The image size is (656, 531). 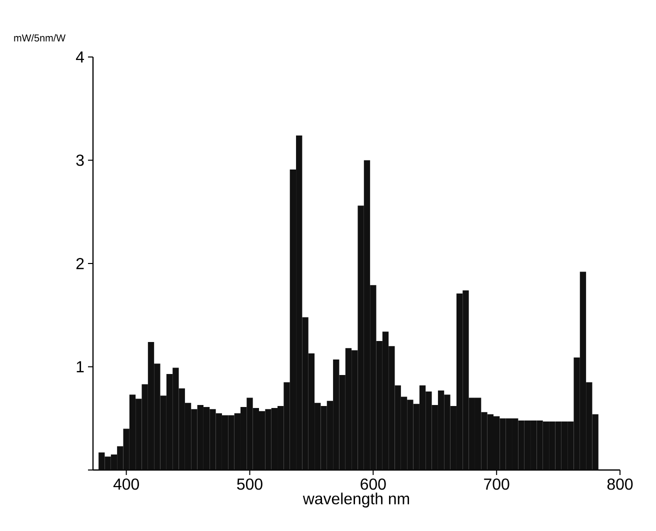 I want to click on x-tick-label: 800, so click(x=620, y=484).